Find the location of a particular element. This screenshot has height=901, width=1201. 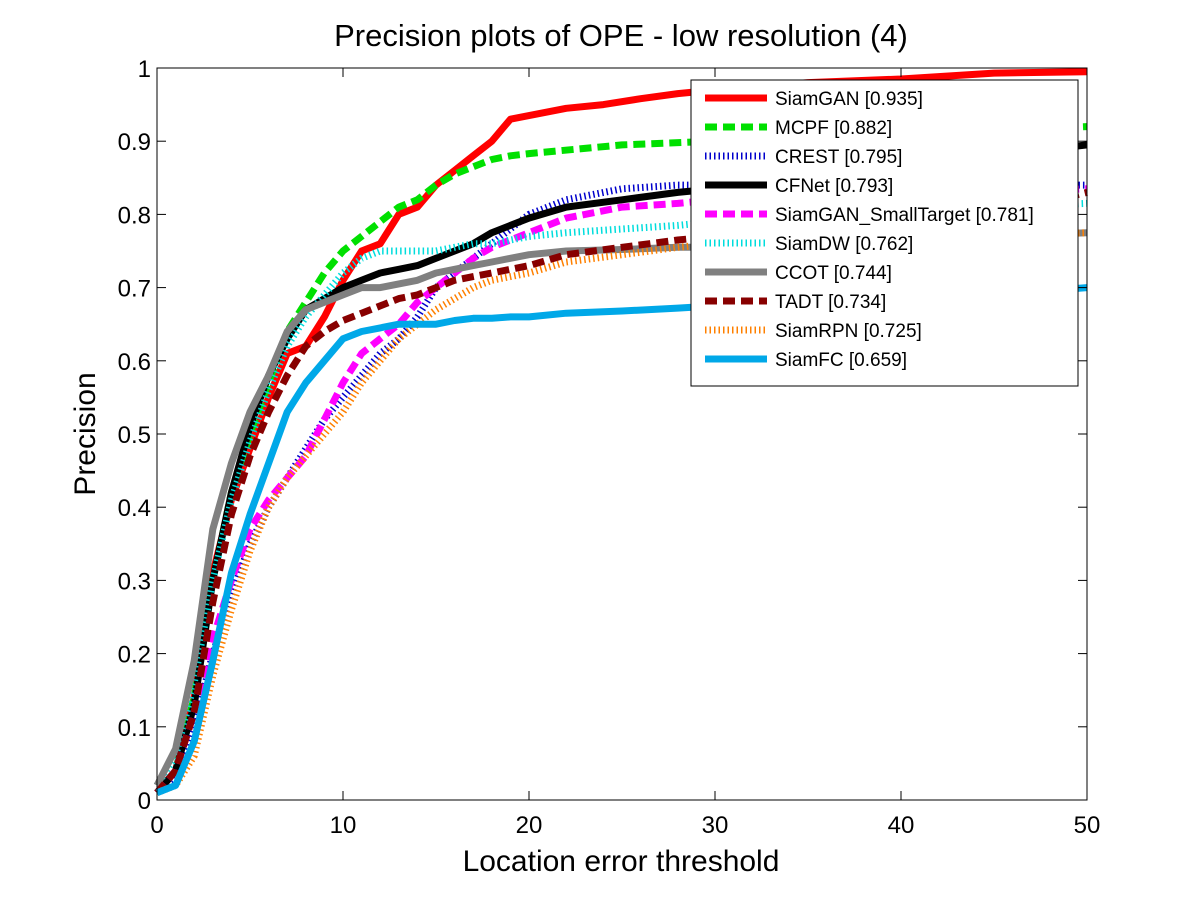

y-tick-label: 0 is located at coordinates (144, 801).